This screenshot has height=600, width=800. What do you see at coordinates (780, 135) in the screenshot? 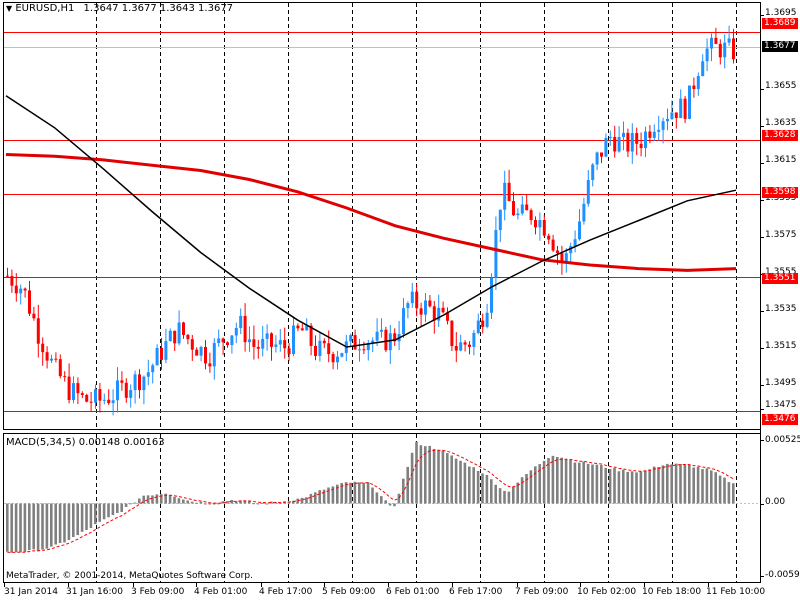
I see `level-tag: 1.3628` at bounding box center [780, 135].